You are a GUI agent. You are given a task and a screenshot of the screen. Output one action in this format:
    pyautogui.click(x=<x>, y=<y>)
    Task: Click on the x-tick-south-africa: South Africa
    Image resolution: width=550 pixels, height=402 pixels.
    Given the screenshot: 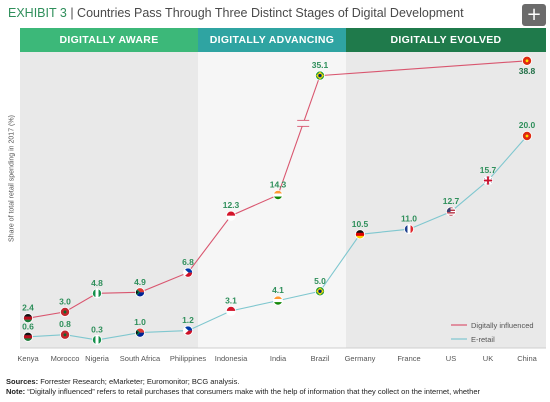 What is the action you would take?
    pyautogui.click(x=140, y=358)
    